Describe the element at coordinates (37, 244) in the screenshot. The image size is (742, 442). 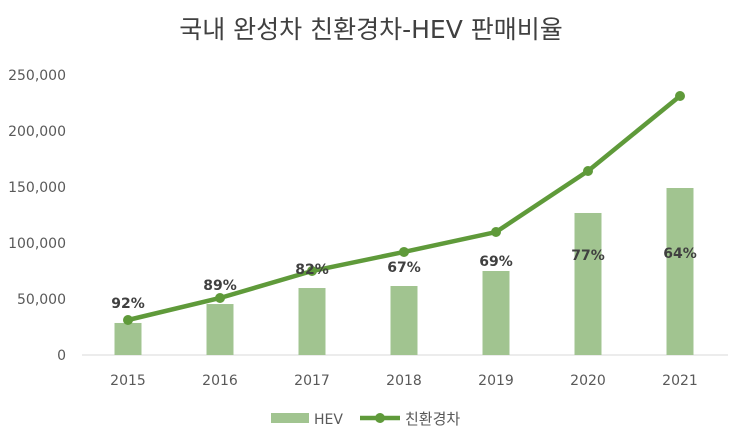
I see `y-tick-label: 100,000` at that location.